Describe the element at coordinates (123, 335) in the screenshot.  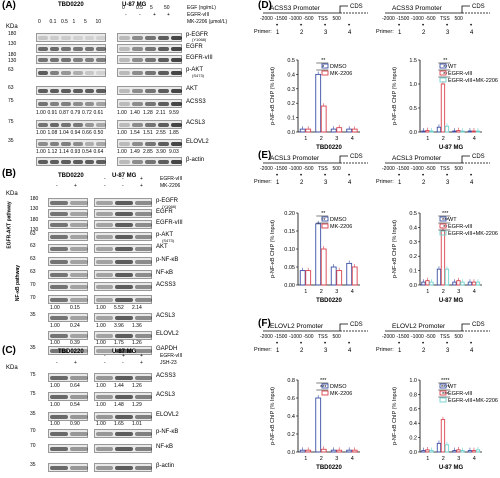
I see `b-blot-row-10-u87` at that location.